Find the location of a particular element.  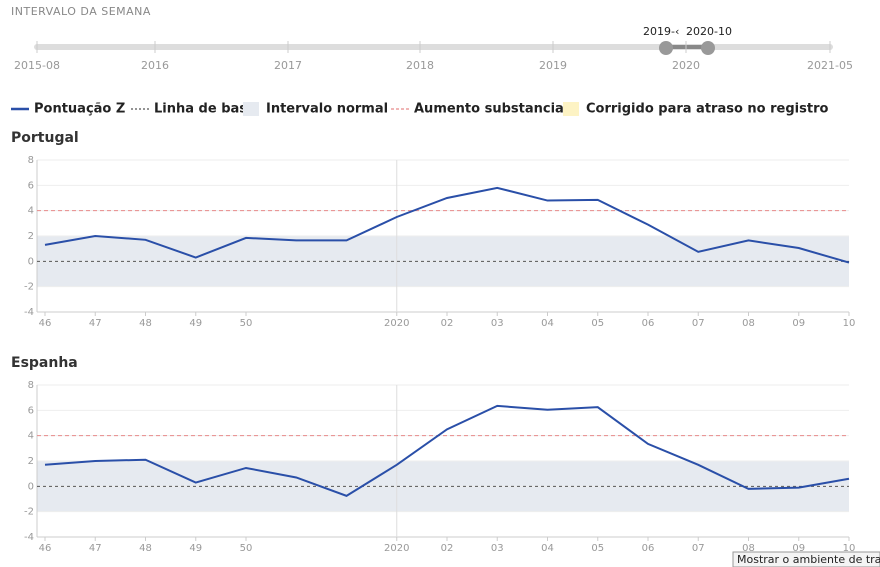

tooltip-box is located at coordinates (806, 559).